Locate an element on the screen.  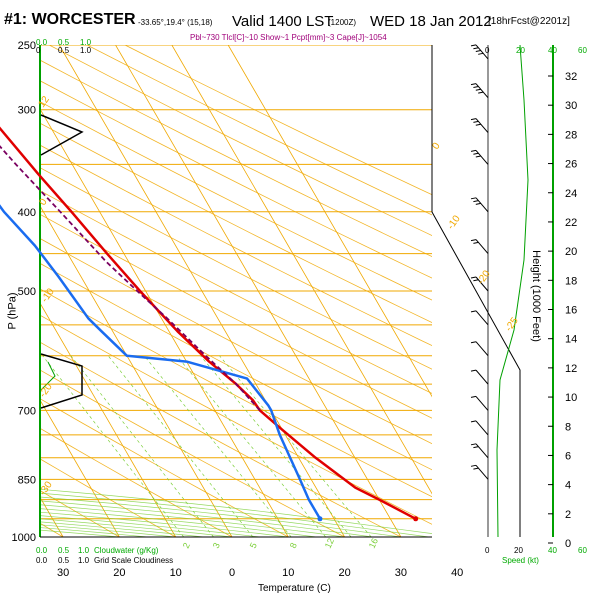
wind-bottom-40: 40 is located at coordinates (552, 550).